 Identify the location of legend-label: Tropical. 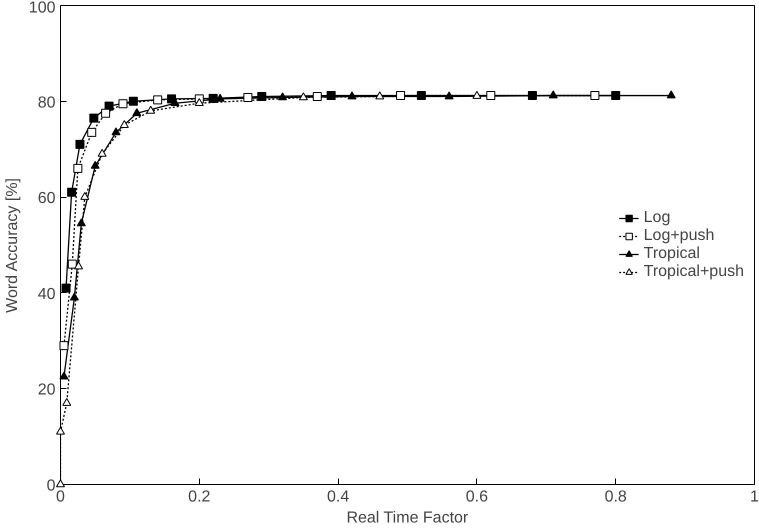
(672, 253).